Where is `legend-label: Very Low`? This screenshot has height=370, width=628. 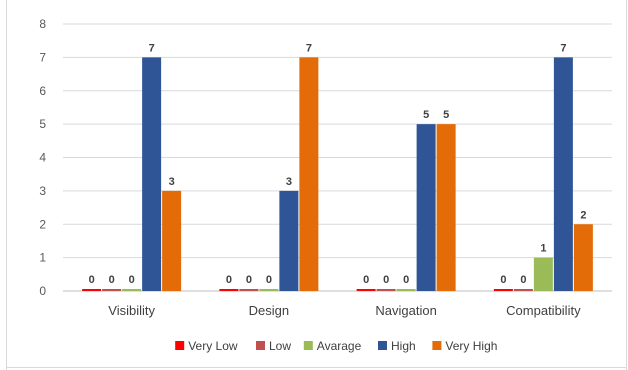
legend-label: Very Low is located at coordinates (213, 346).